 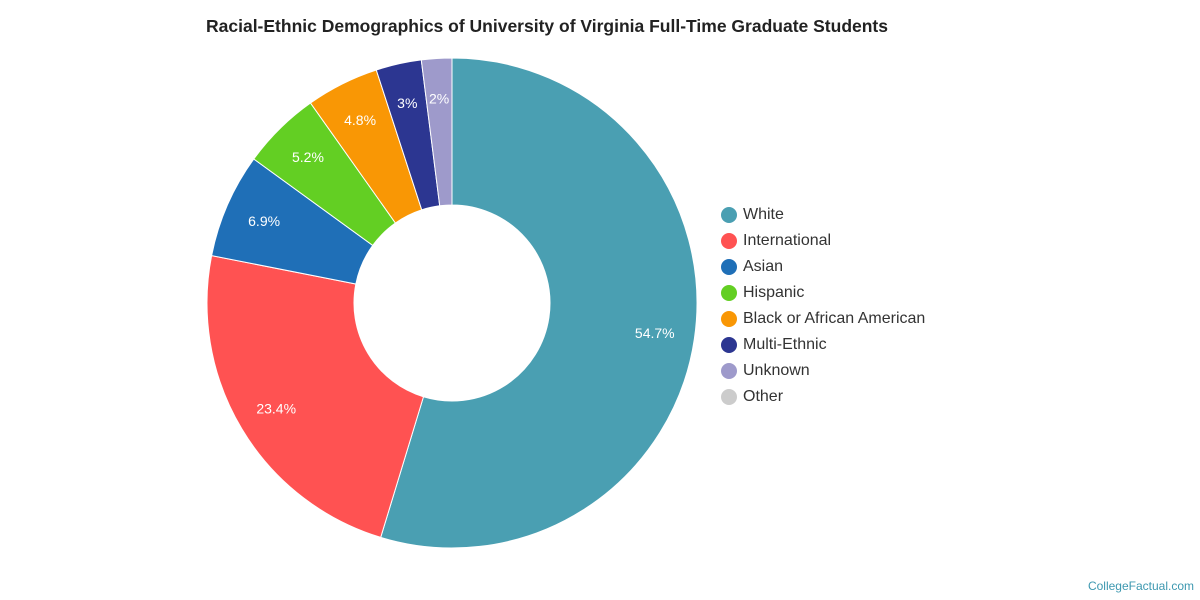 I want to click on slice-label-black-or-african-american: 4.8%, so click(x=360, y=120).